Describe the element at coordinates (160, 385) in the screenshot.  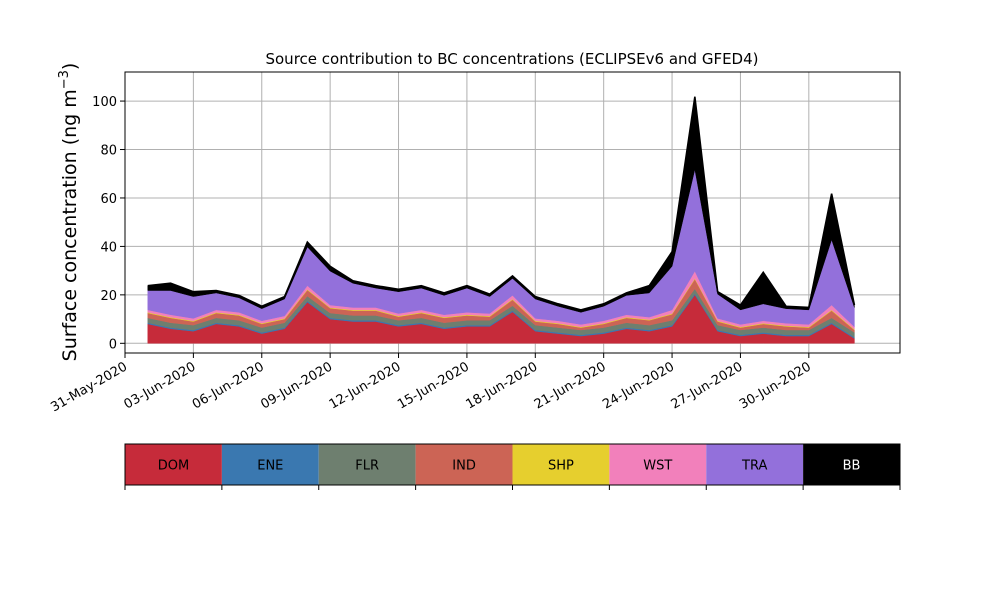
I see `x-tick-label: 03-Jun-2020` at that location.